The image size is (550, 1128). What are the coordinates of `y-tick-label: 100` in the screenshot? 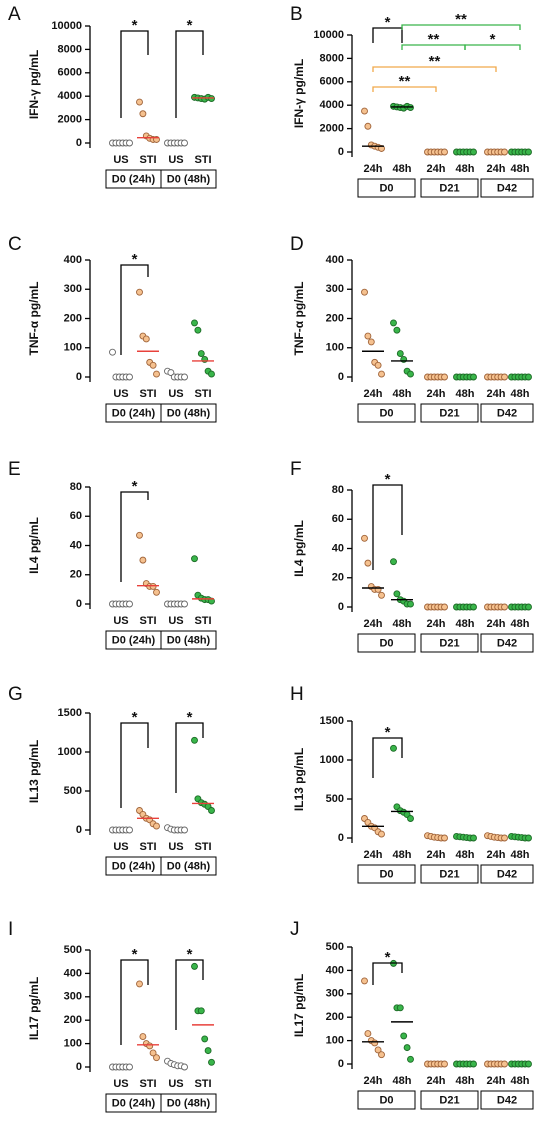 It's located at (335, 348).